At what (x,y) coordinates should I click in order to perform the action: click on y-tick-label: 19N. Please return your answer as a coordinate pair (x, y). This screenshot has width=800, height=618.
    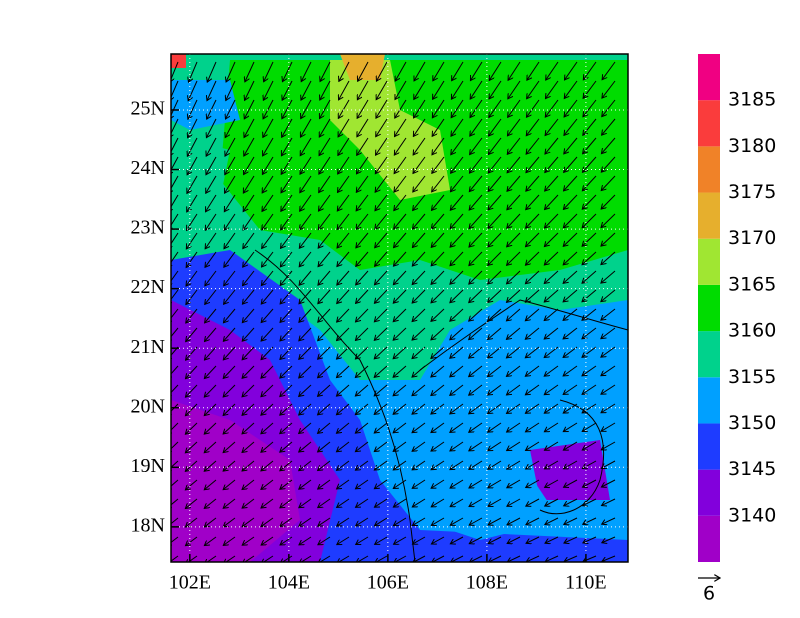
    Looking at the image, I should click on (148, 466).